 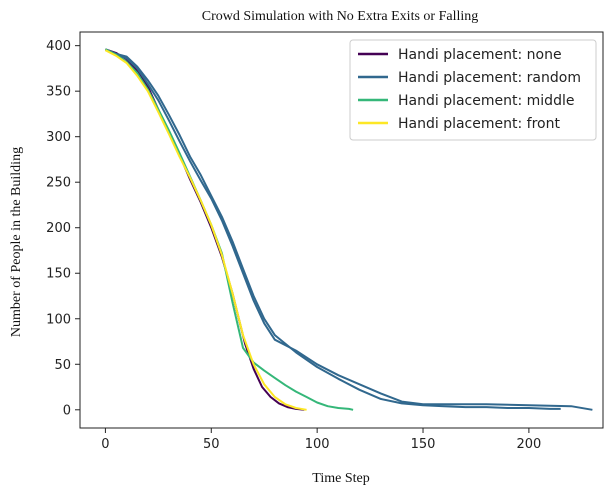 I want to click on x-axis-ticks: 0 50 100 150 200, so click(x=321, y=440).